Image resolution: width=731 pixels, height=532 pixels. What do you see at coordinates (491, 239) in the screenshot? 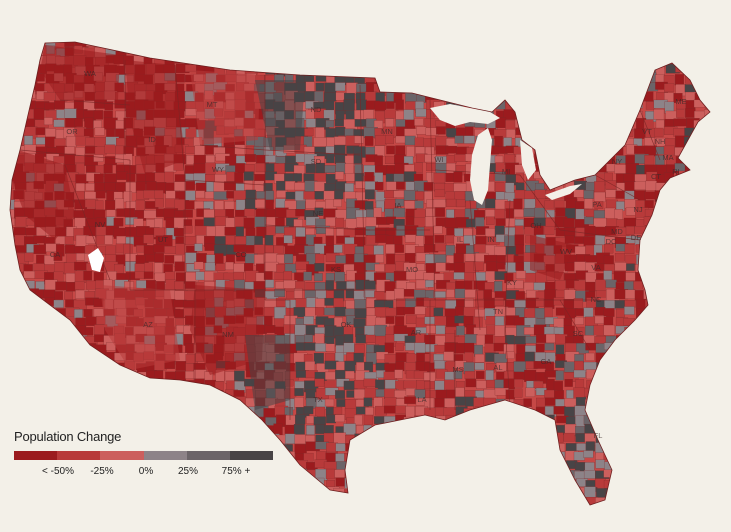
I see `state-label-in: IN` at bounding box center [491, 239].